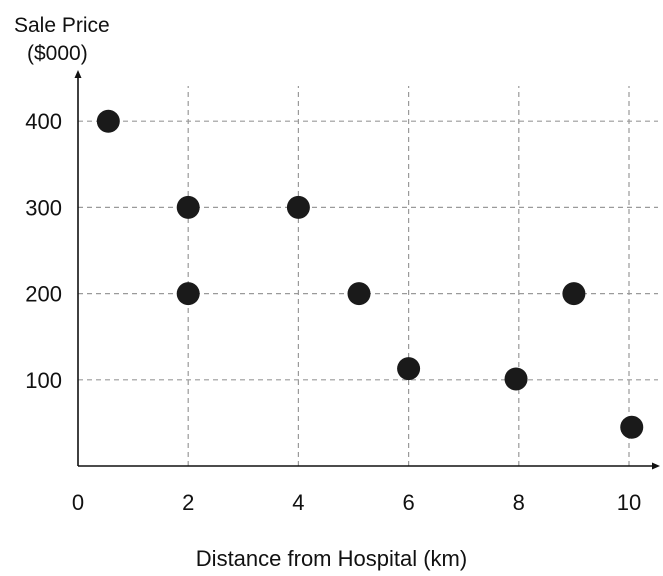 The width and height of the screenshot is (663, 576). Describe the element at coordinates (629, 502) in the screenshot. I see `x-tick-label: 10` at that location.